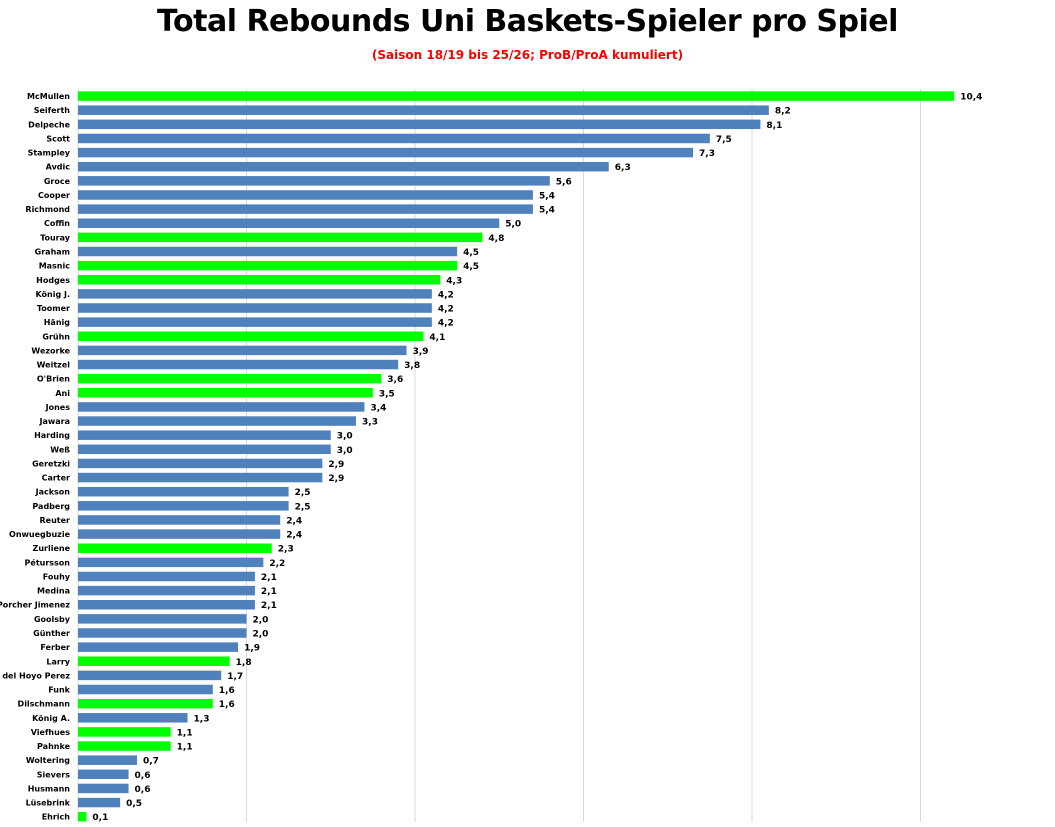 This screenshot has height=827, width=1055. What do you see at coordinates (40, 534) in the screenshot?
I see `category-label: Onwuegbuzie` at bounding box center [40, 534].